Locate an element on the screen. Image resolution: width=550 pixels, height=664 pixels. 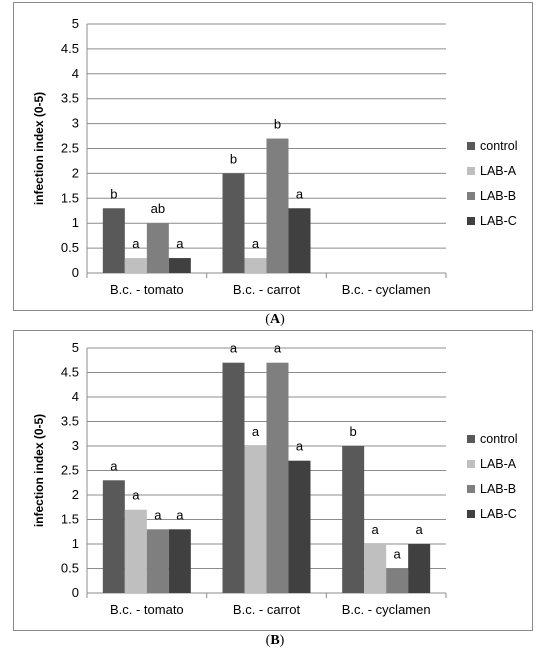
panel-label-a: (A) is located at coordinates (275, 319).